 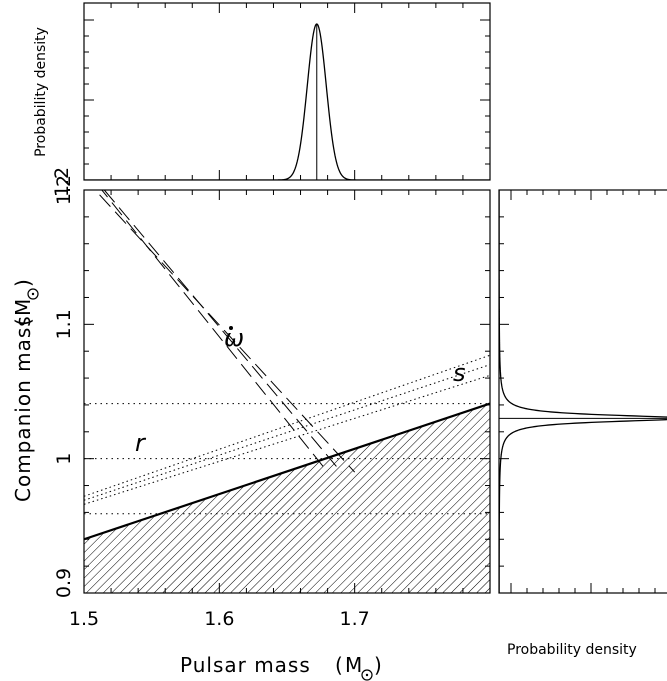 I want to click on annotation-s: s, so click(x=459, y=373).